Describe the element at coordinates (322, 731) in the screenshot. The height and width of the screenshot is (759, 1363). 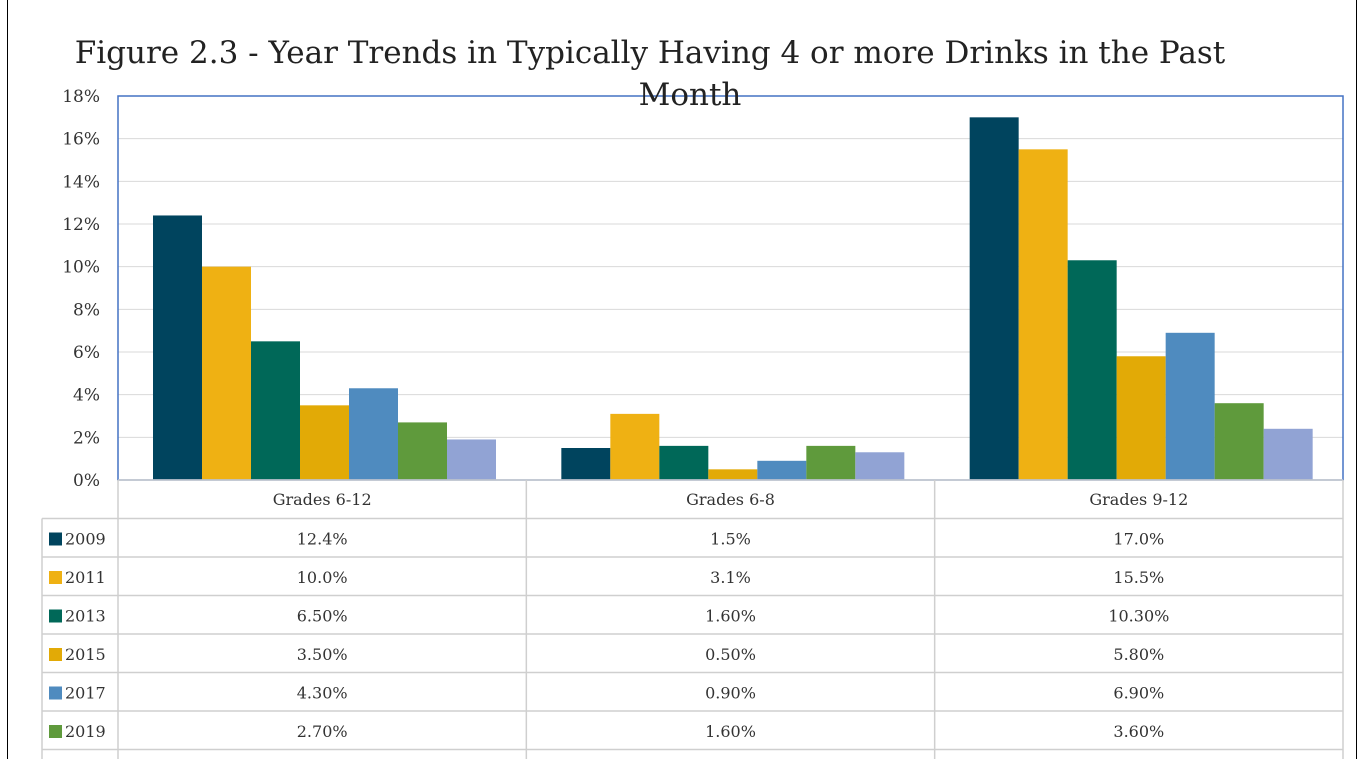
I see `data-label: 2.70%` at that location.